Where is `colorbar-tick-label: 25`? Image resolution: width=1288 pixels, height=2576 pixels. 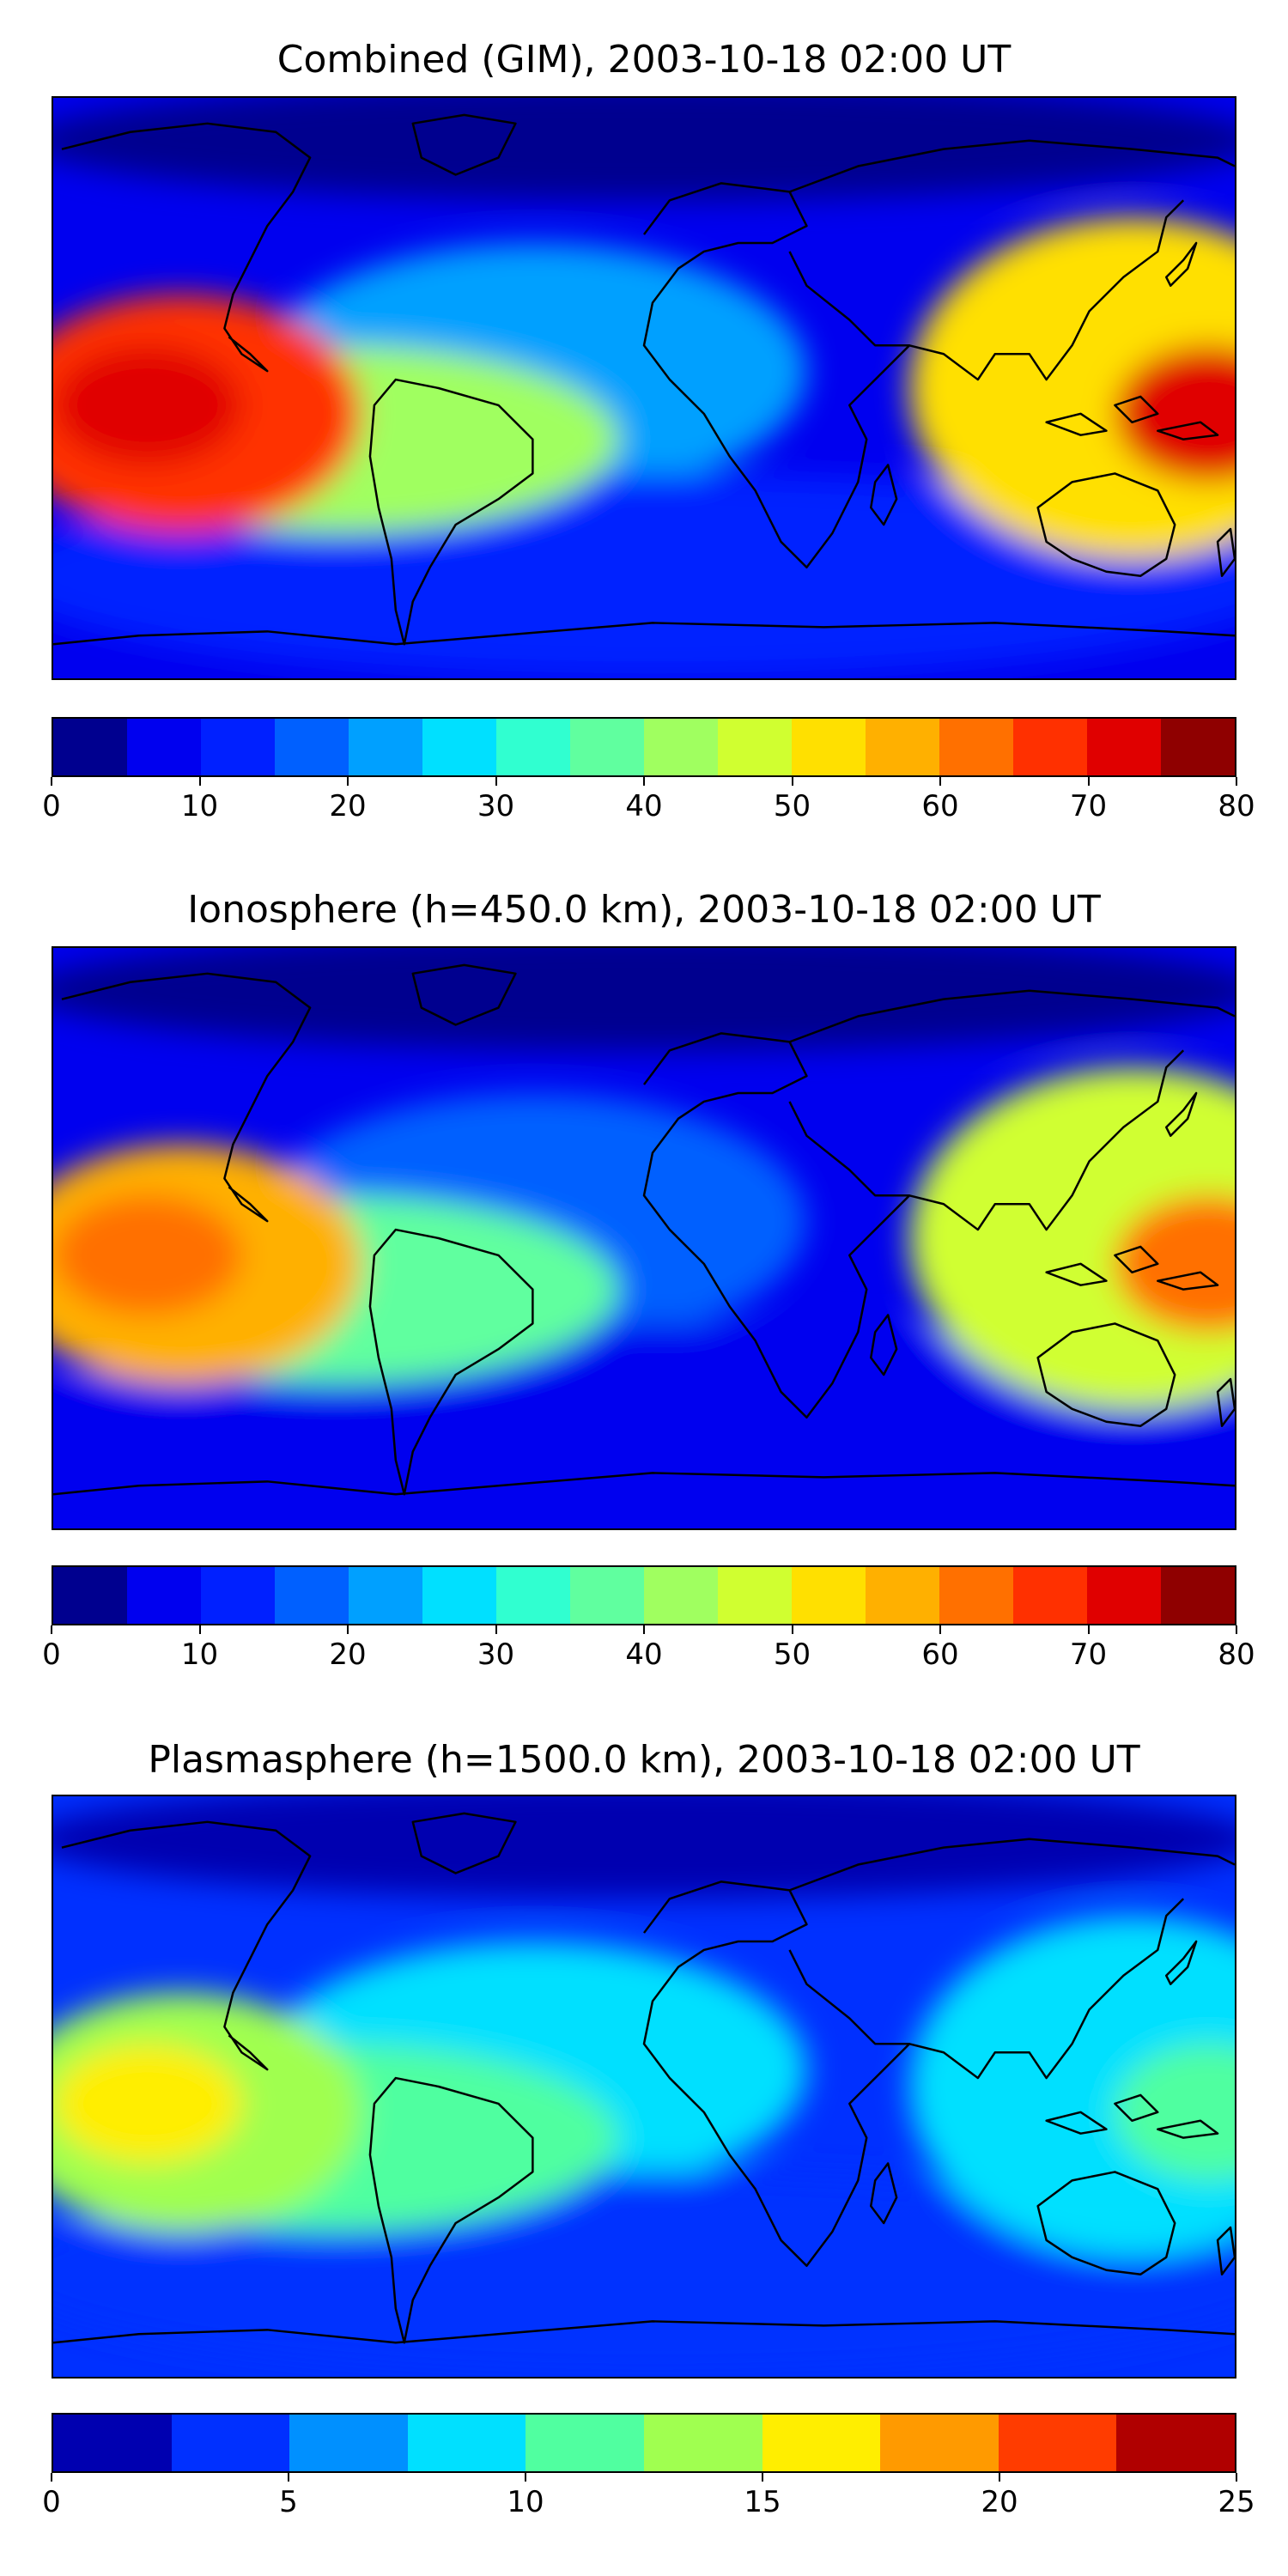 colorbar-tick-label: 25 is located at coordinates (1236, 2502).